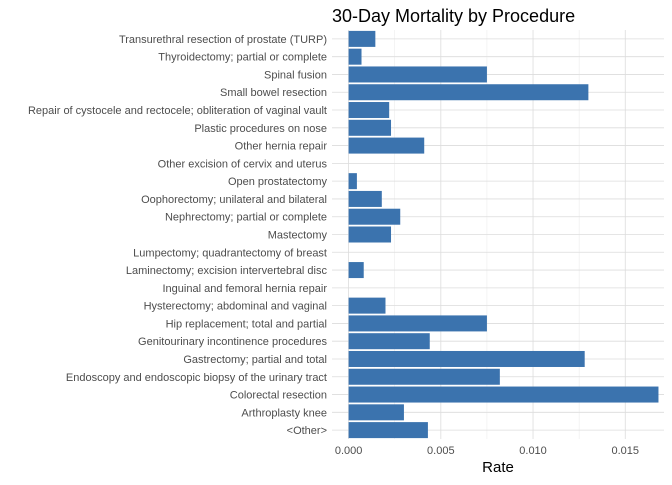 The image size is (672, 485). I want to click on y-tick-label: <Other>, so click(307, 431).